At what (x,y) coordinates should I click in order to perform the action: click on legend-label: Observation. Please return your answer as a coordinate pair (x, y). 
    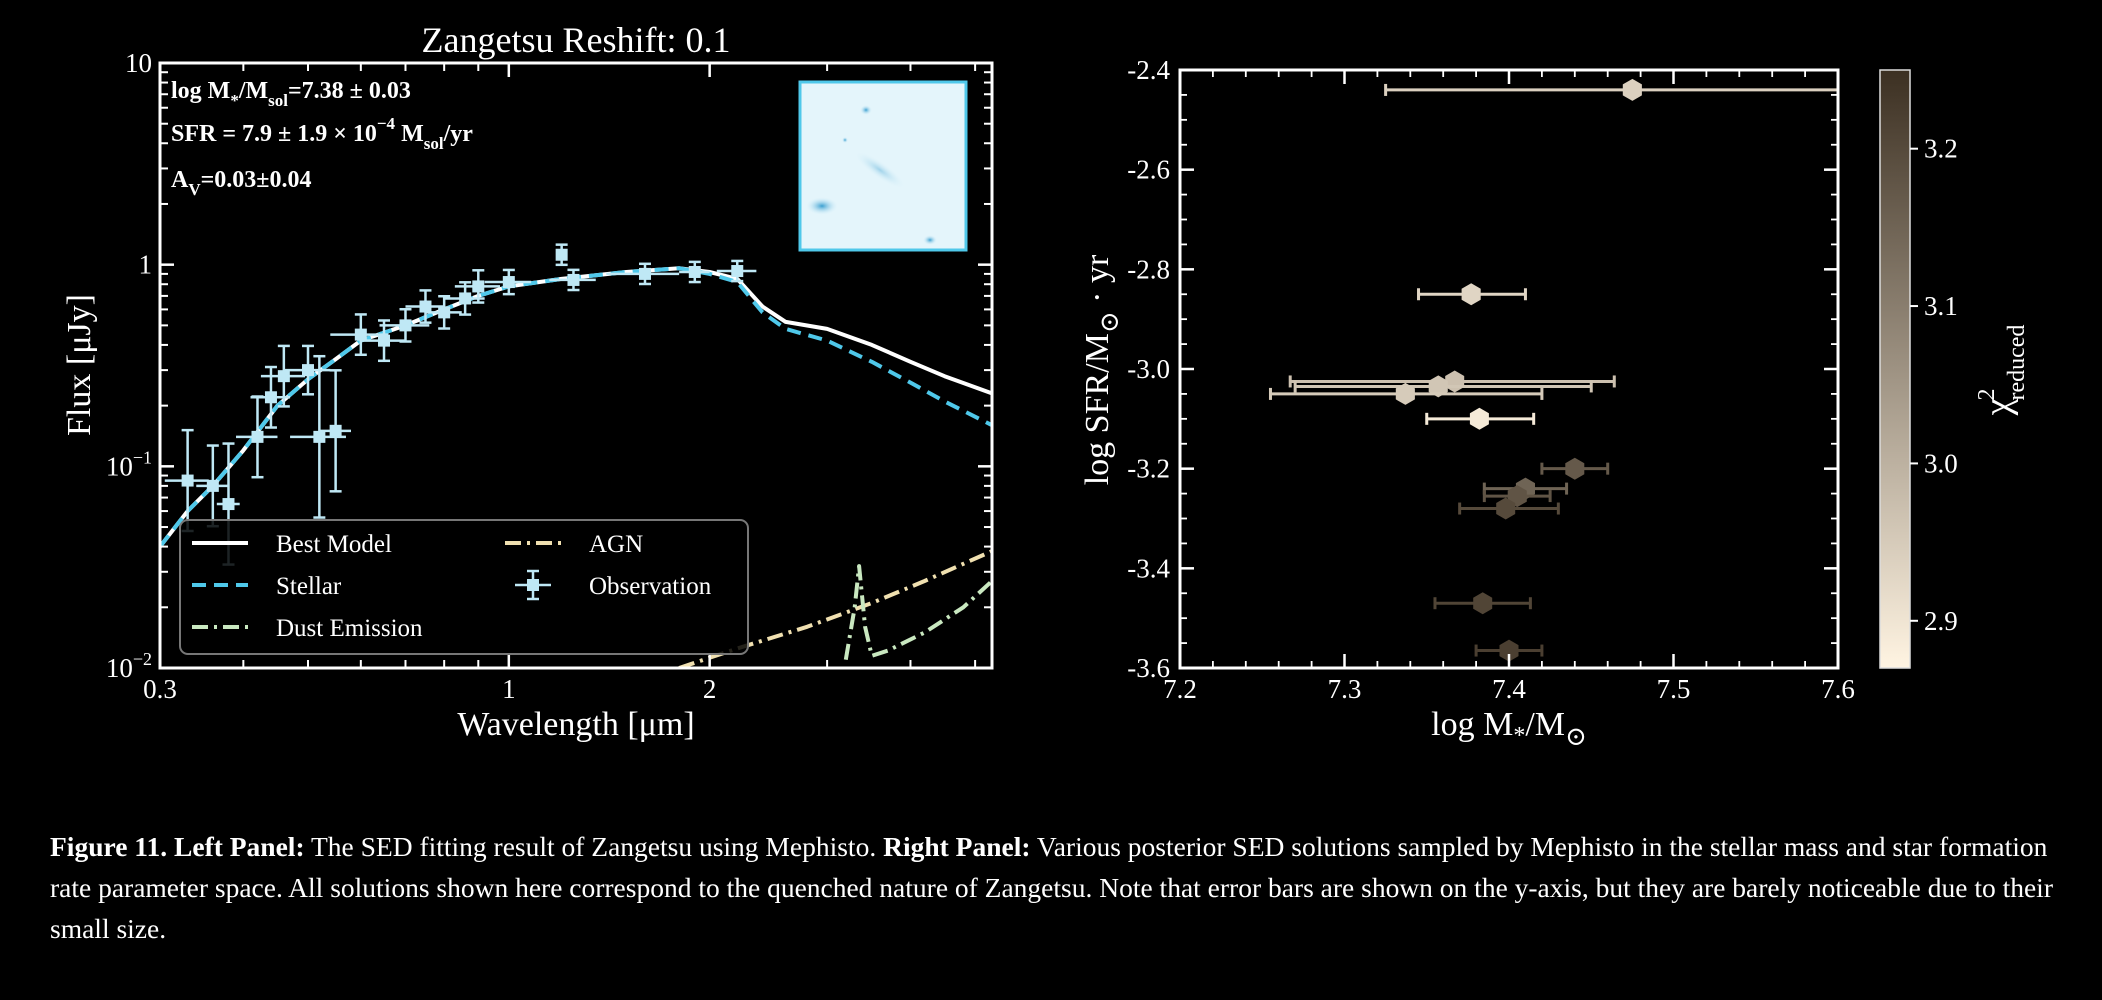
    Looking at the image, I should click on (650, 586).